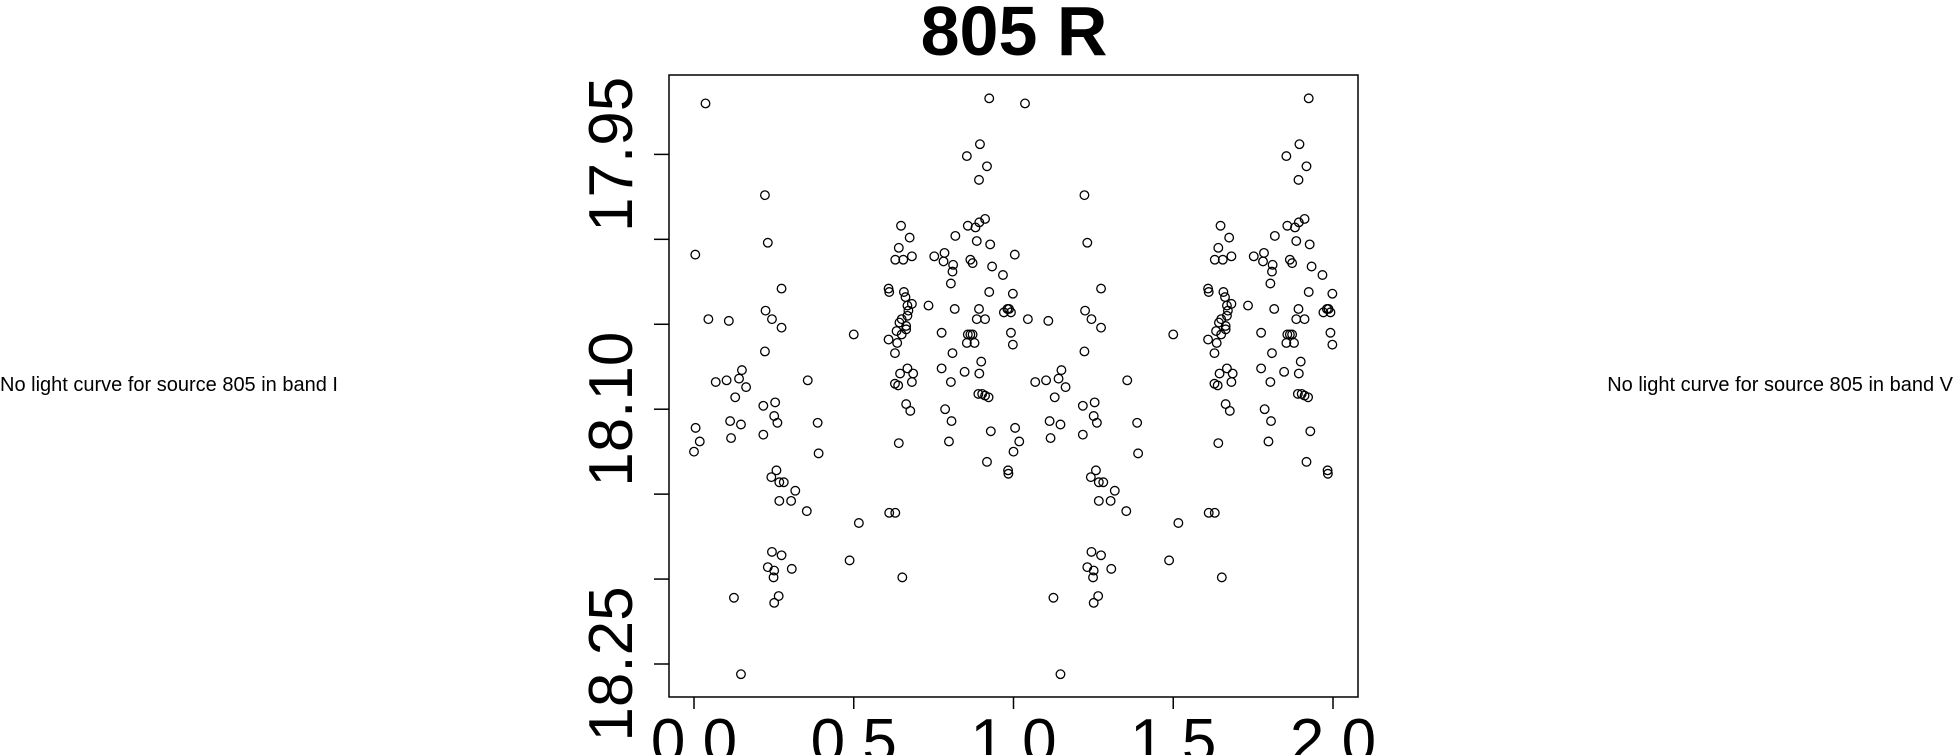  I want to click on band-i-message: No light curve for source 805 in band I, so click(169, 385).